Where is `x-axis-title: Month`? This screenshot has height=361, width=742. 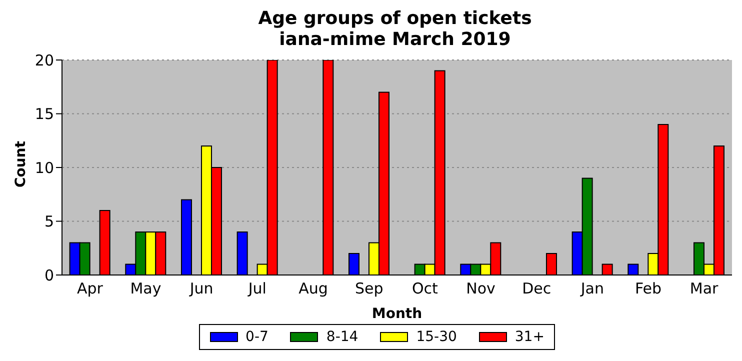 x-axis-title: Month is located at coordinates (397, 314).